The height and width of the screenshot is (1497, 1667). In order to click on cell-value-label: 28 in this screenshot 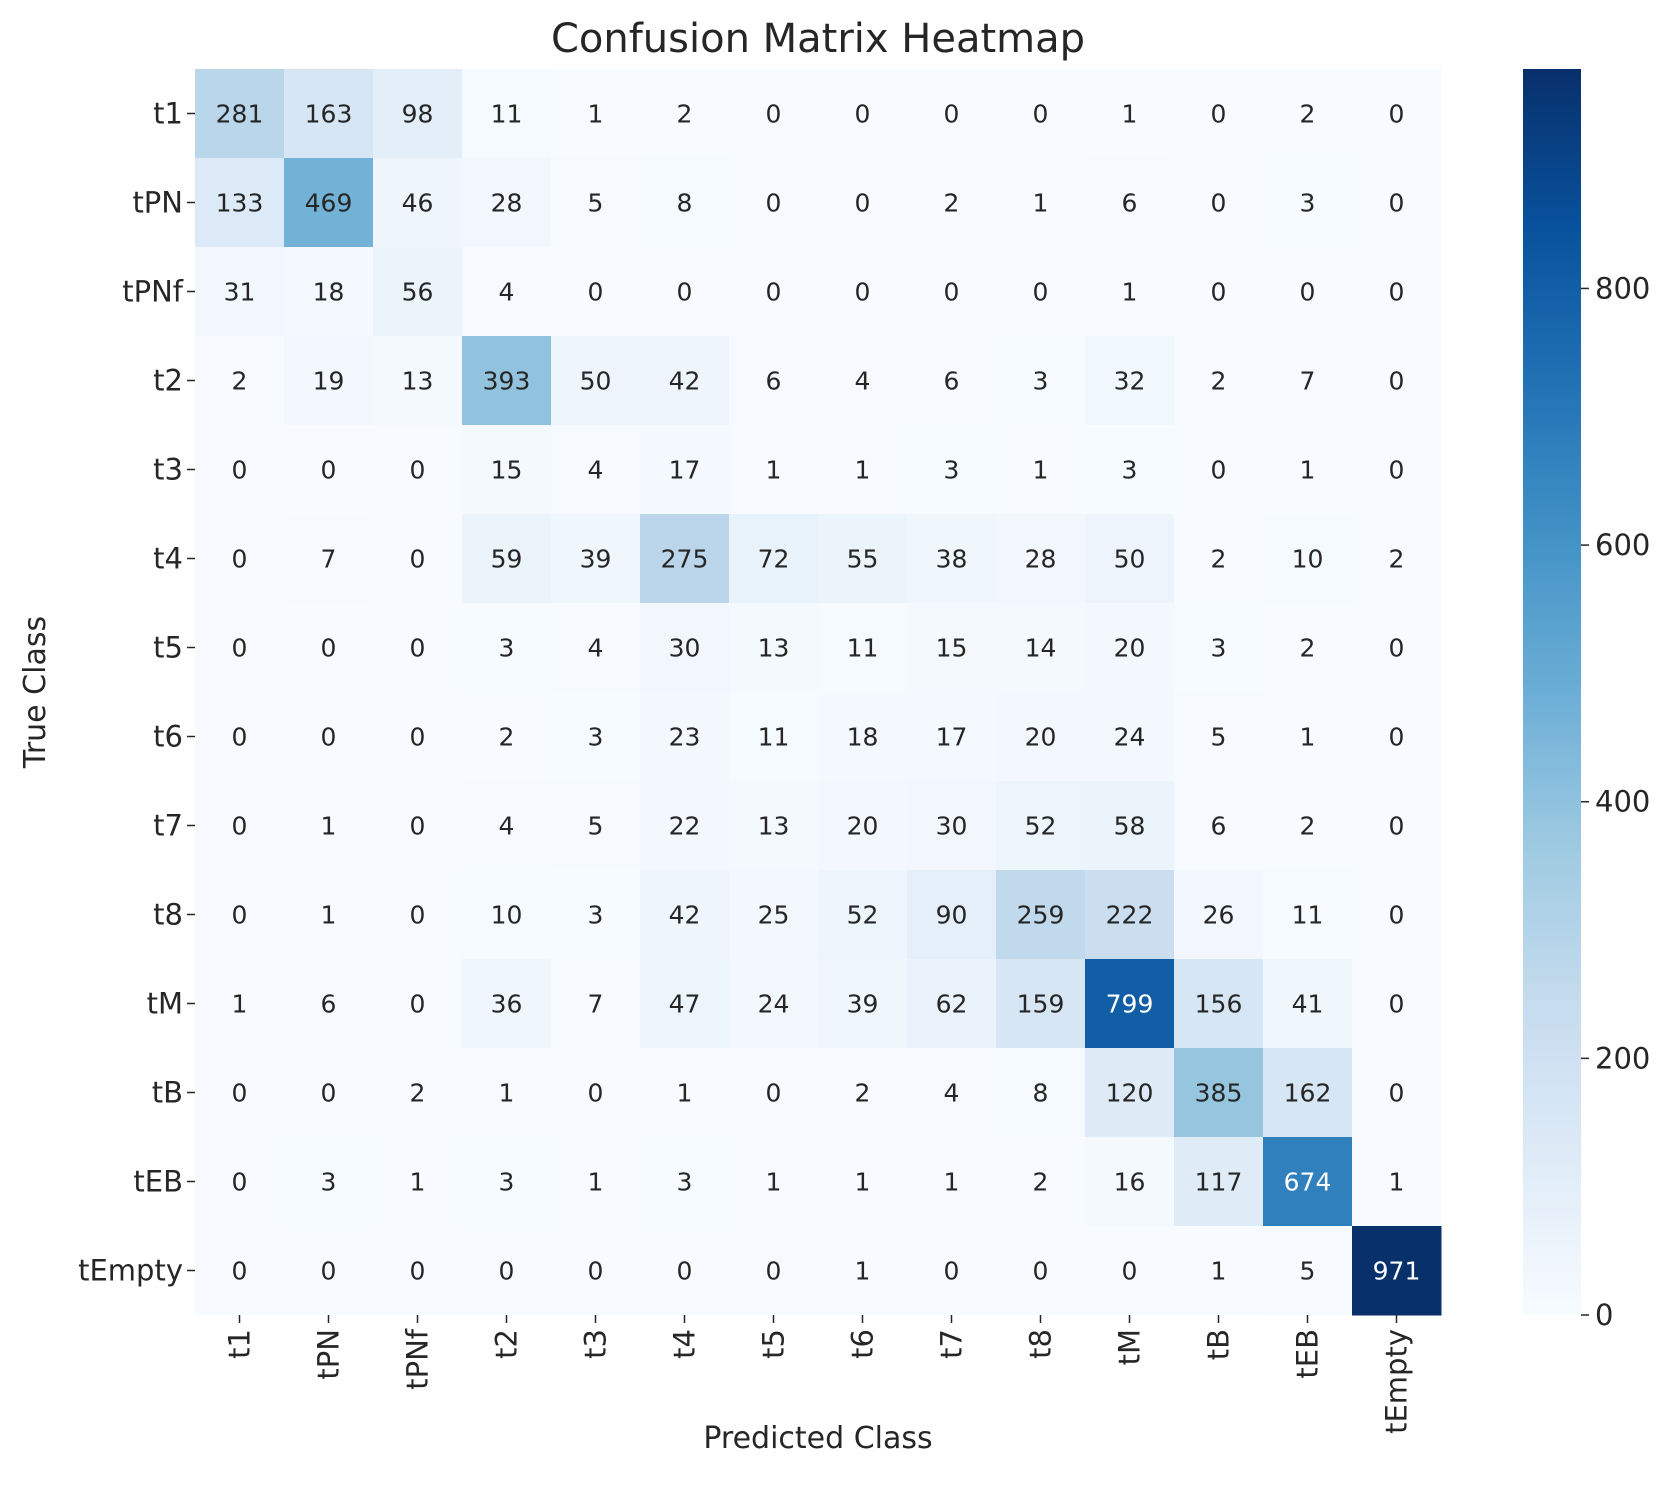, I will do `click(1041, 559)`.